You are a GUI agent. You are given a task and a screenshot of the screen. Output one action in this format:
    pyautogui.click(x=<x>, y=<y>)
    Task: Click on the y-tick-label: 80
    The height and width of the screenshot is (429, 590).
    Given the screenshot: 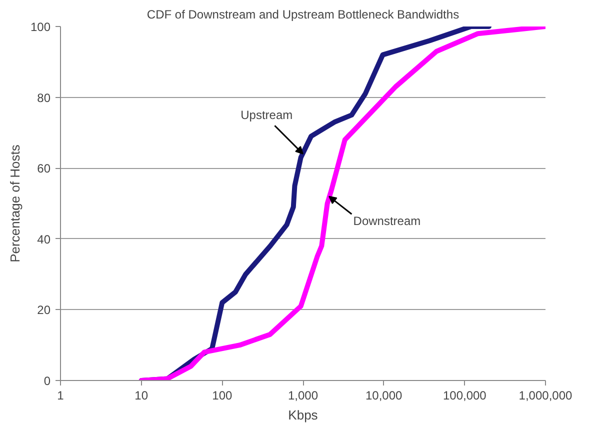 What is the action you would take?
    pyautogui.click(x=44, y=97)
    